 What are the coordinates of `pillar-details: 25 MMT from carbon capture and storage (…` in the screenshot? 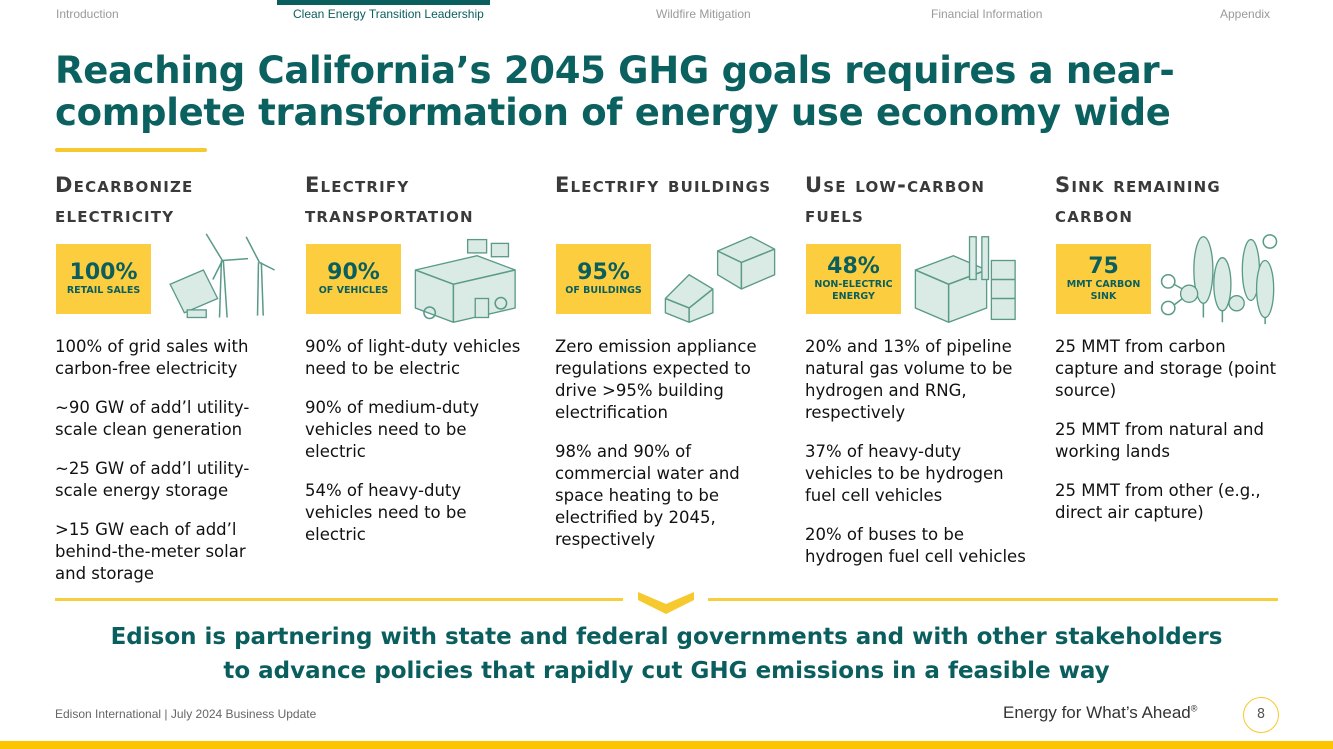 It's located at (1167, 438).